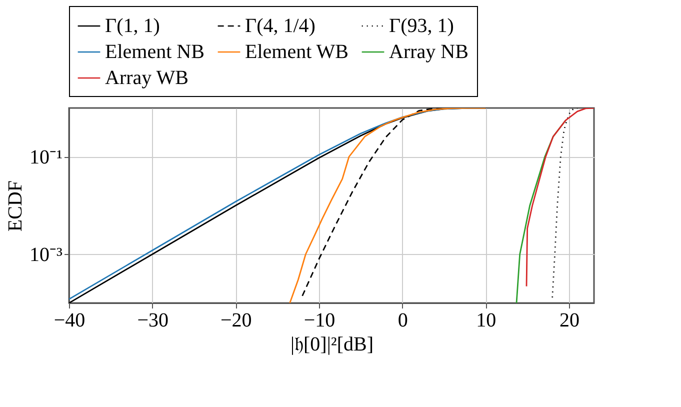 This screenshot has height=407, width=681. Describe the element at coordinates (332, 345) in the screenshot. I see `x-axis-title: |𝔥[0]|²[dB]` at that location.